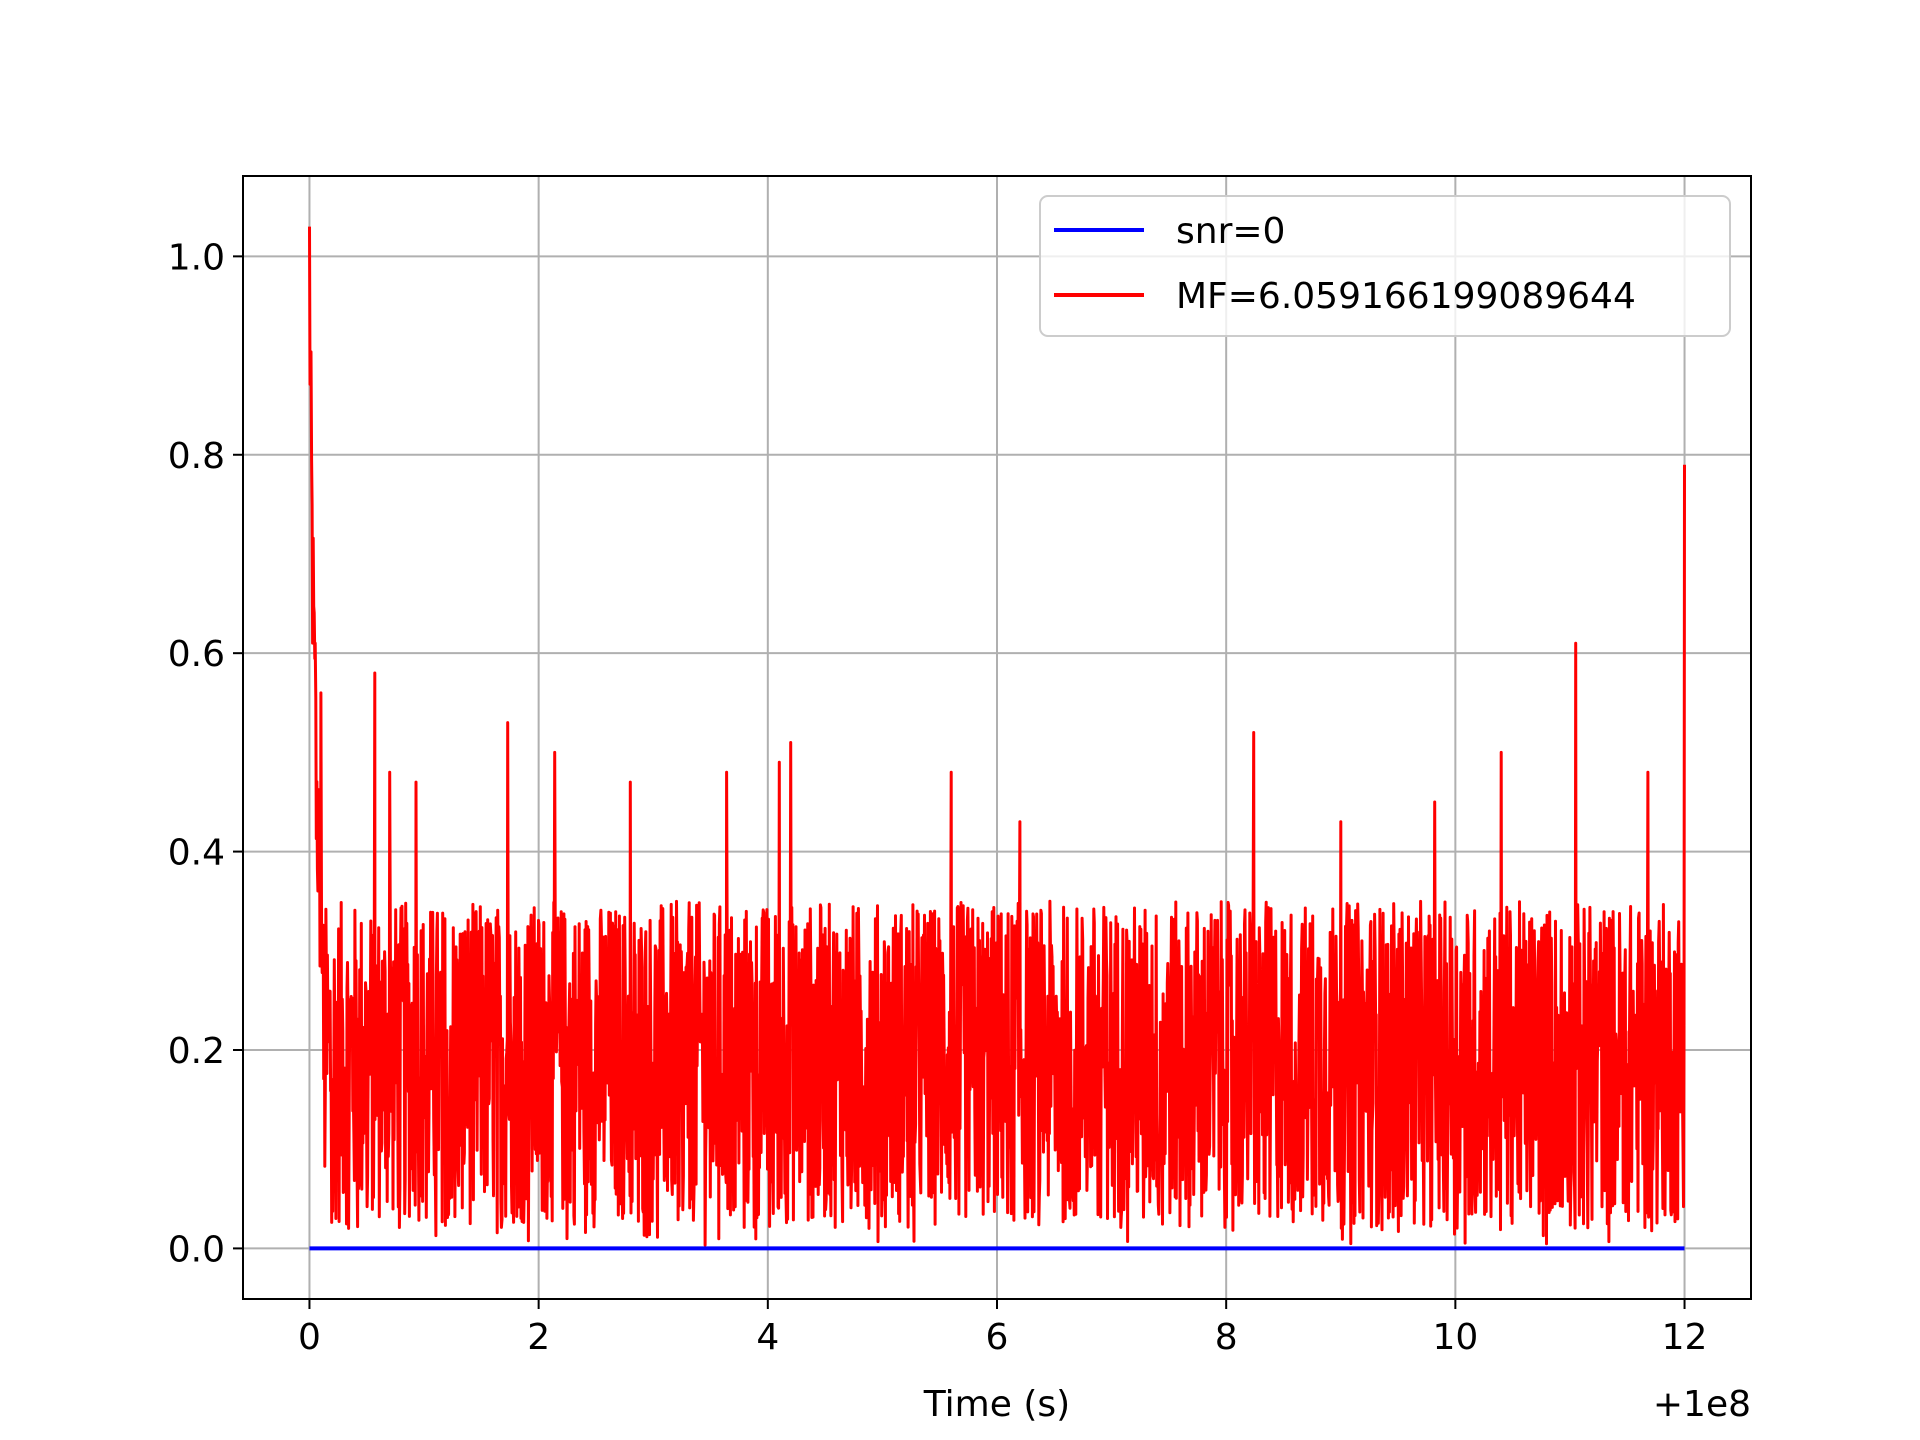 Image resolution: width=1920 pixels, height=1440 pixels. I want to click on x-tick-label: 10, so click(1455, 1337).